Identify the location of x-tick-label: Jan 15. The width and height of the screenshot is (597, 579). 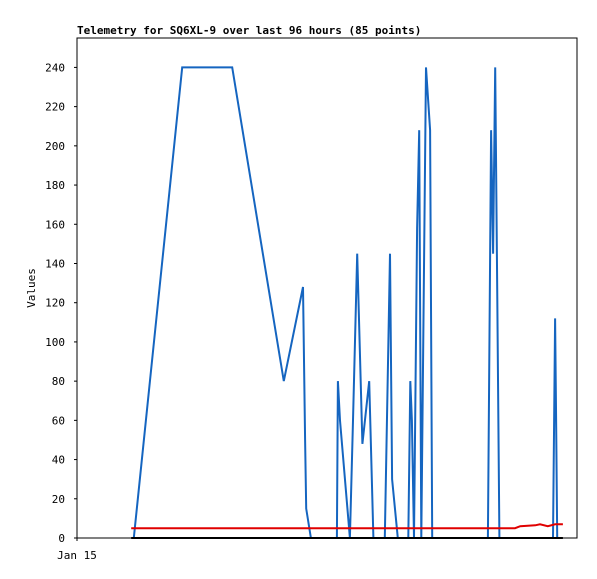
(77, 555).